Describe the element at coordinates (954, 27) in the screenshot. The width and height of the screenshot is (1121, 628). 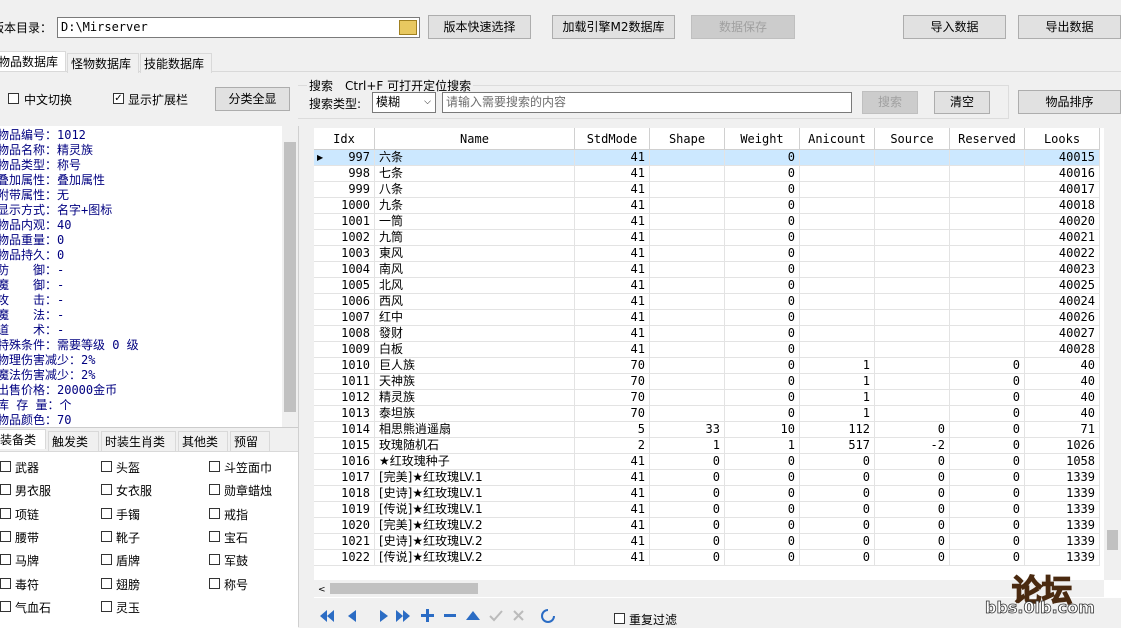
I see `import-button: 导入数据` at that location.